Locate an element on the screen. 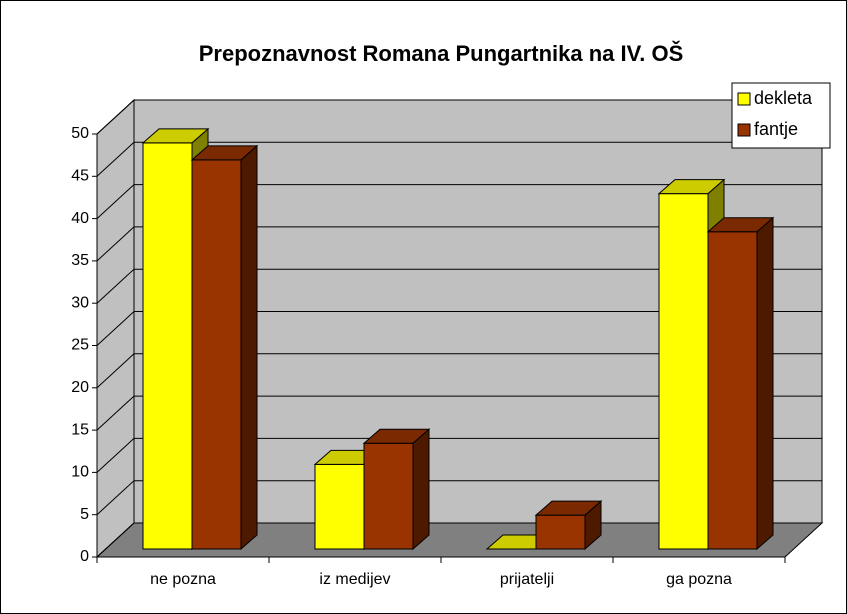  y-tick-label: 15 is located at coordinates (80, 429).